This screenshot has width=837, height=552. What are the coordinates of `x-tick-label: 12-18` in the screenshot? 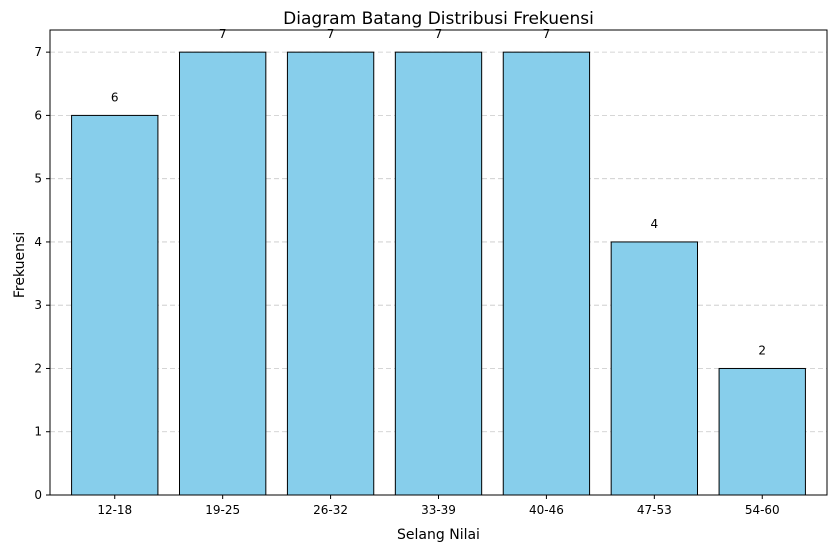 It's located at (114, 510).